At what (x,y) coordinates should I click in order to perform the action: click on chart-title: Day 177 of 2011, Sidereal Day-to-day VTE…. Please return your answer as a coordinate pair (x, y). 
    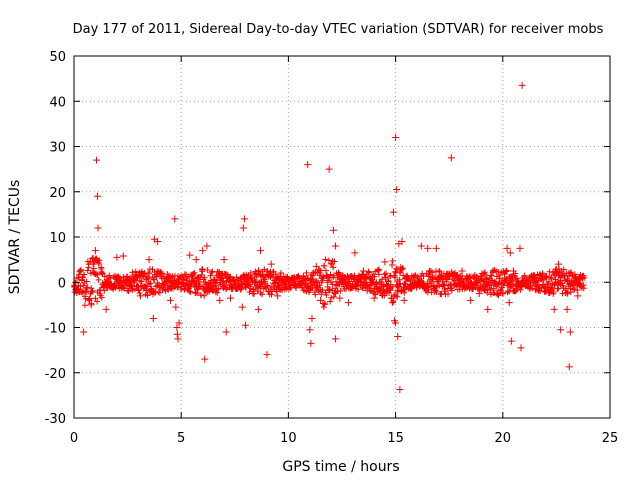
    Looking at the image, I should click on (338, 29).